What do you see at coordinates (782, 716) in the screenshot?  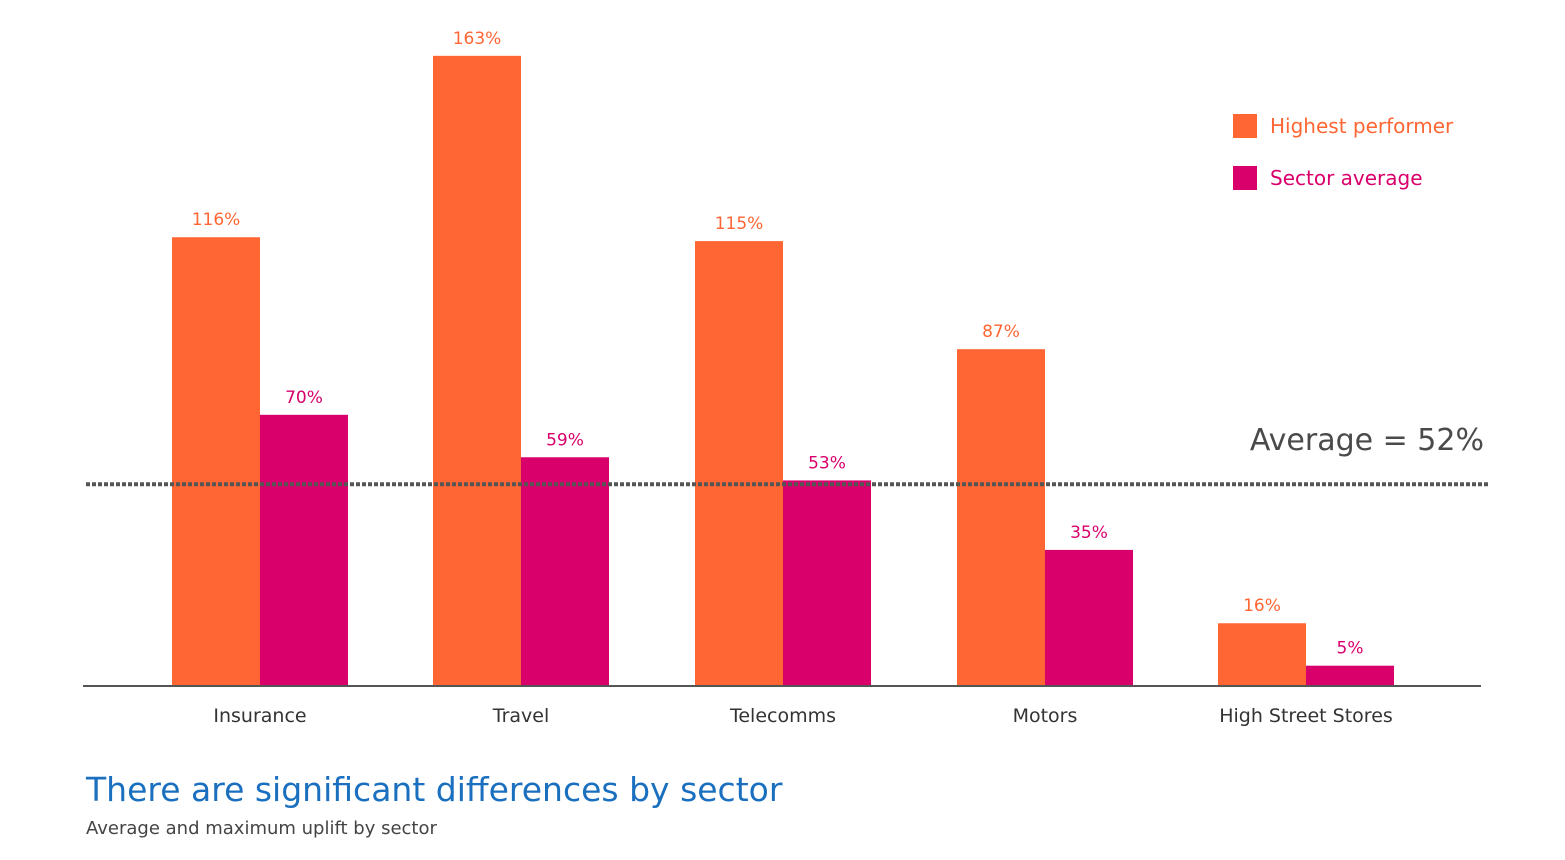 I see `category-label-telecomms: Telecomms` at bounding box center [782, 716].